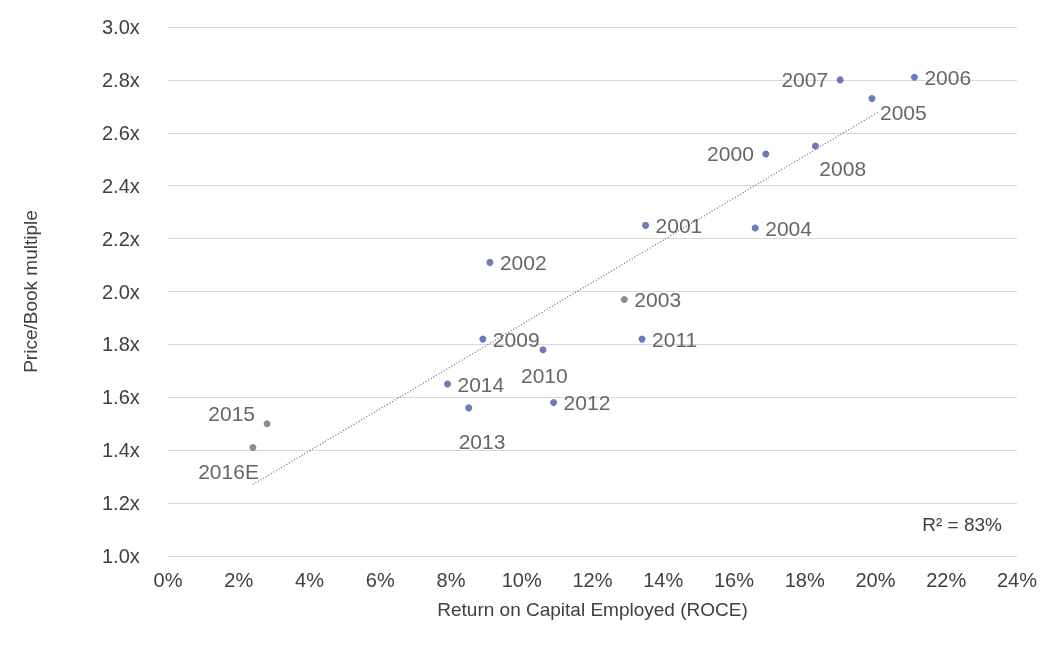 This screenshot has width=1055, height=650. Describe the element at coordinates (121, 238) in the screenshot. I see `y-tick-label: 2.2x` at that location.